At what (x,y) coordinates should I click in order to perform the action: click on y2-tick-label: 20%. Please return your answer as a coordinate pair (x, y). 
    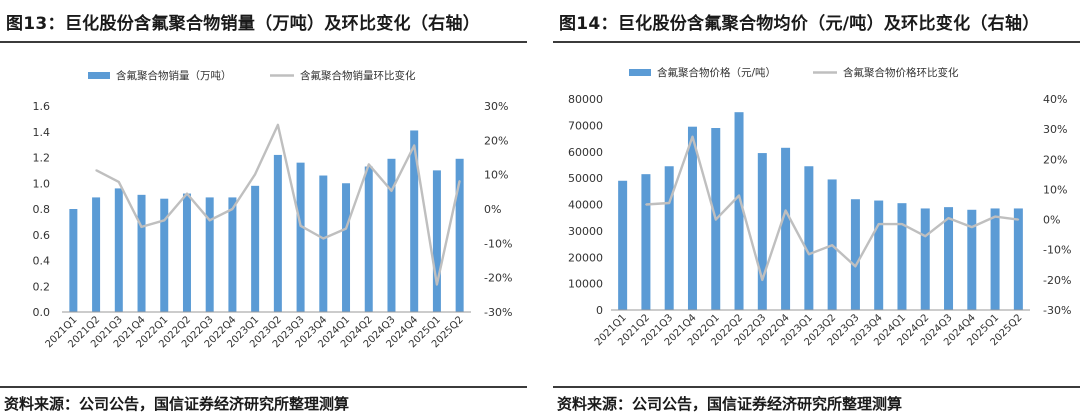
    Looking at the image, I should click on (1055, 159).